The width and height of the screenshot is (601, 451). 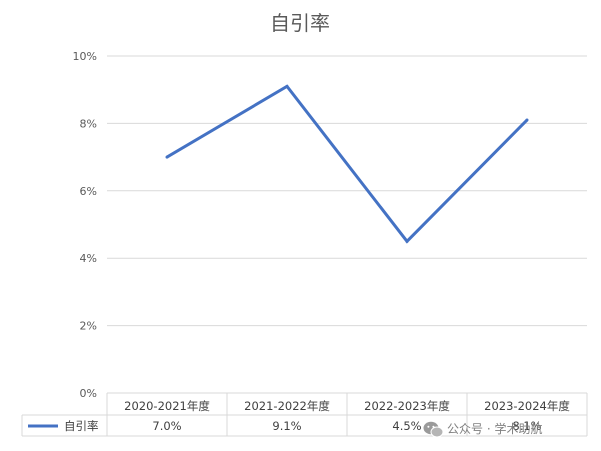 What do you see at coordinates (85, 56) in the screenshot?
I see `y-tick-label: 10%` at bounding box center [85, 56].